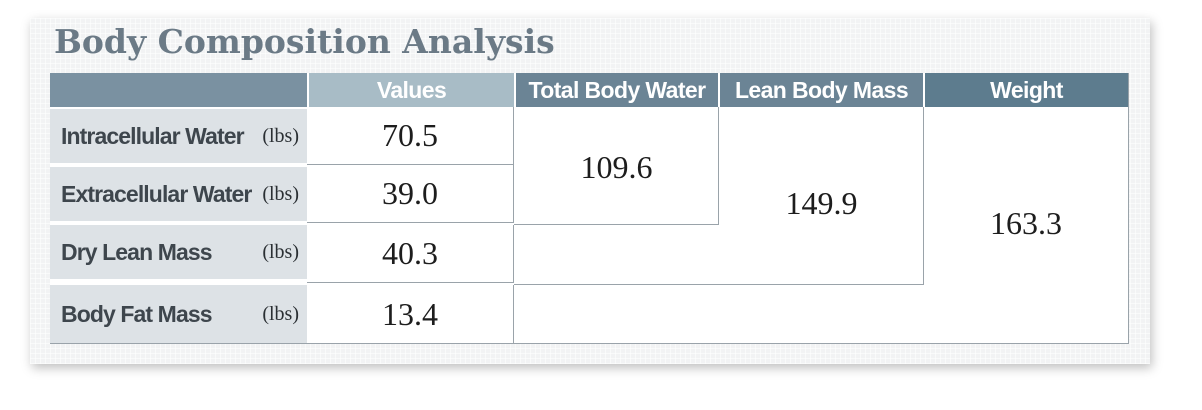 The width and height of the screenshot is (1202, 410). What do you see at coordinates (821, 90) in the screenshot?
I see `header-lean-body-mass: Lean Body Mass` at bounding box center [821, 90].